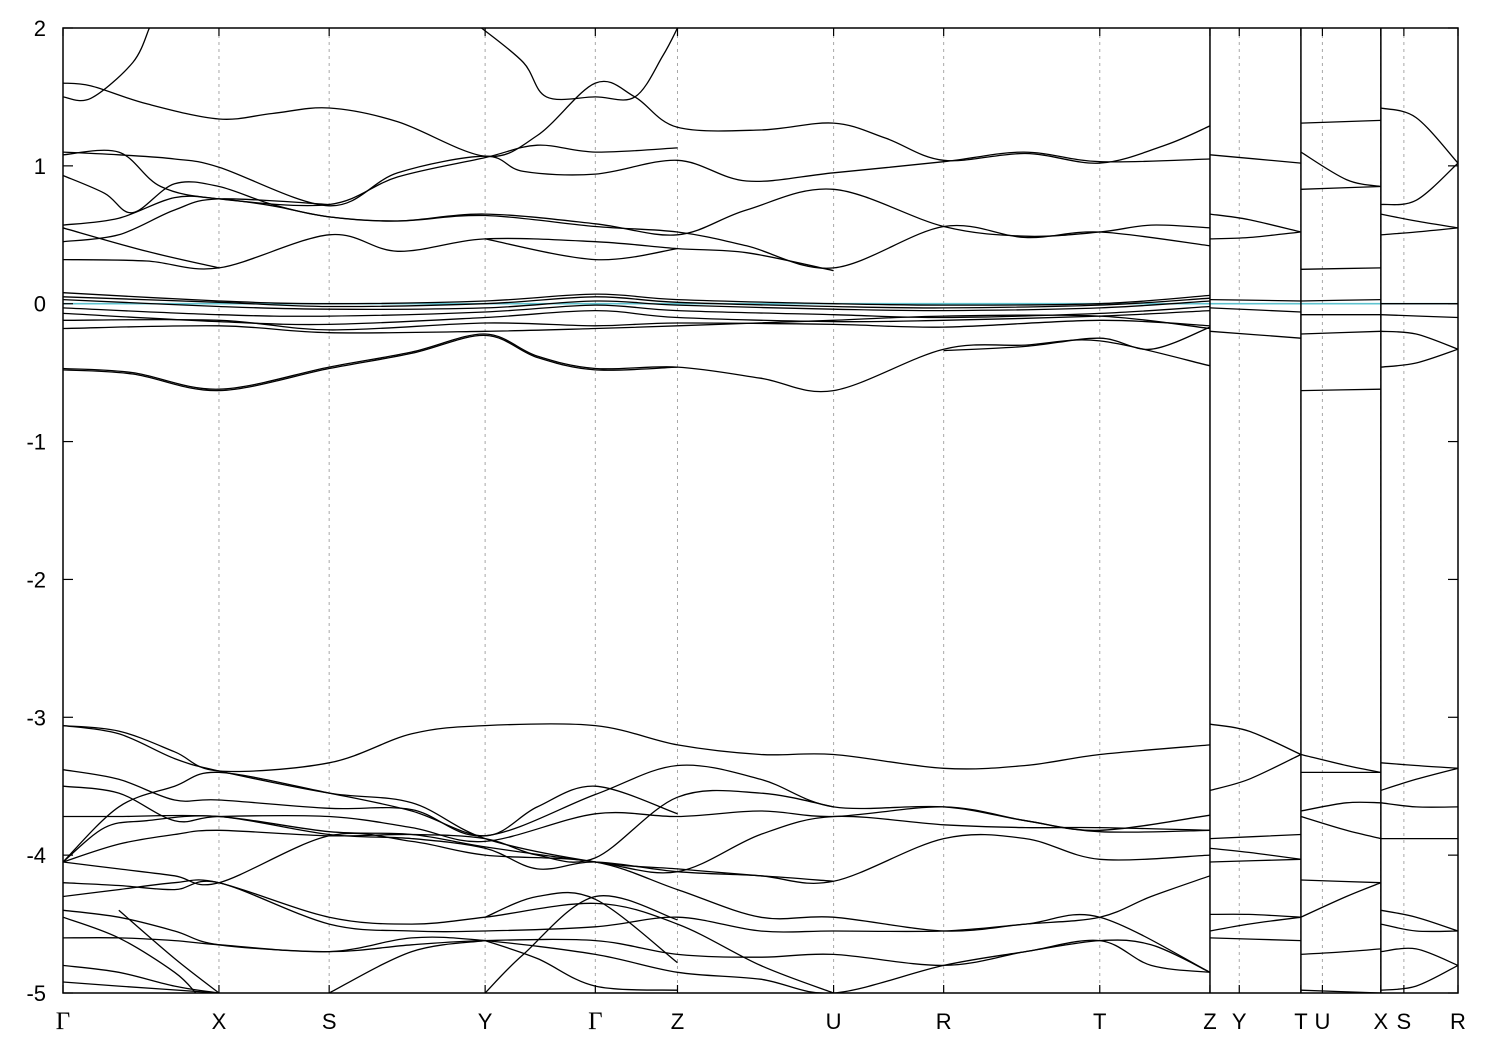 Image resolution: width=1500 pixels, height=1050 pixels. Describe the element at coordinates (36, 993) in the screenshot. I see `y-tick-label: -5` at that location.